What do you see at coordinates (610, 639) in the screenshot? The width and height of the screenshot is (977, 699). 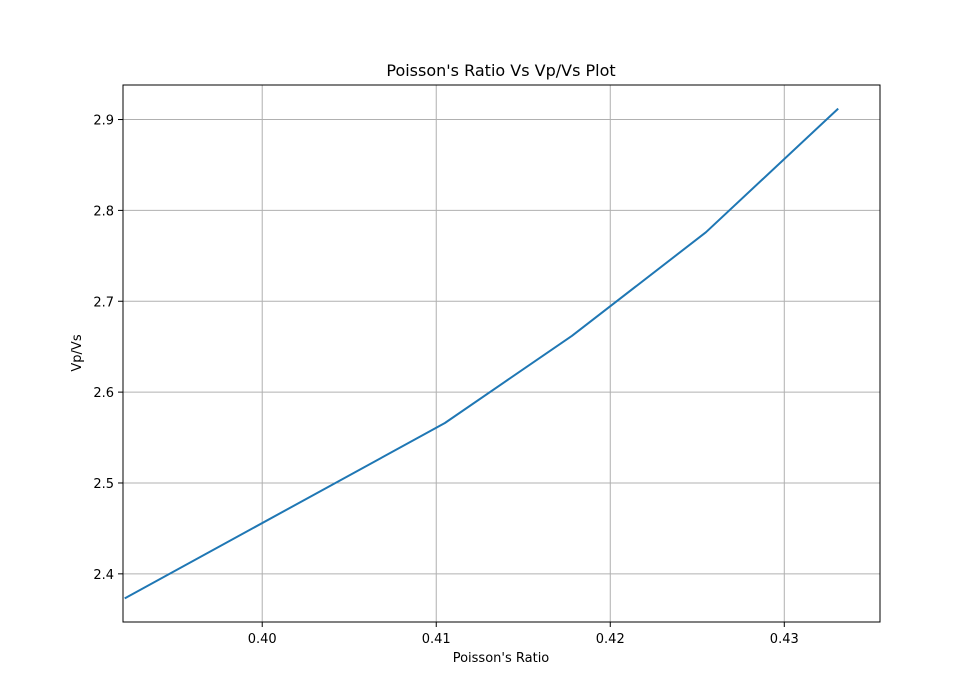 I see `x-tick-label: 0.42` at bounding box center [610, 639].